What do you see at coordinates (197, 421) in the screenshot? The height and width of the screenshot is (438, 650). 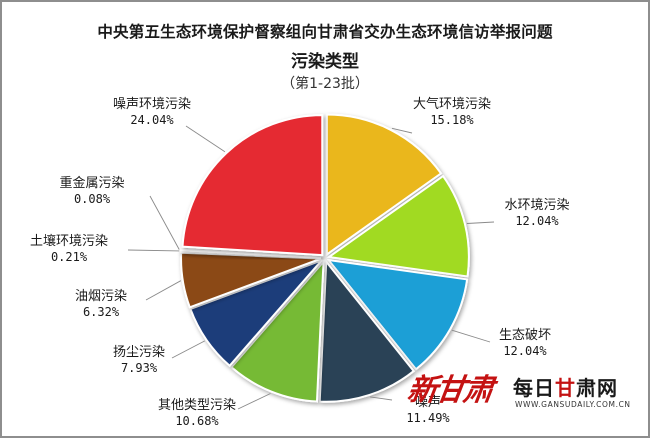 I see `slice-label-pct-4: 10.68%` at bounding box center [197, 421].